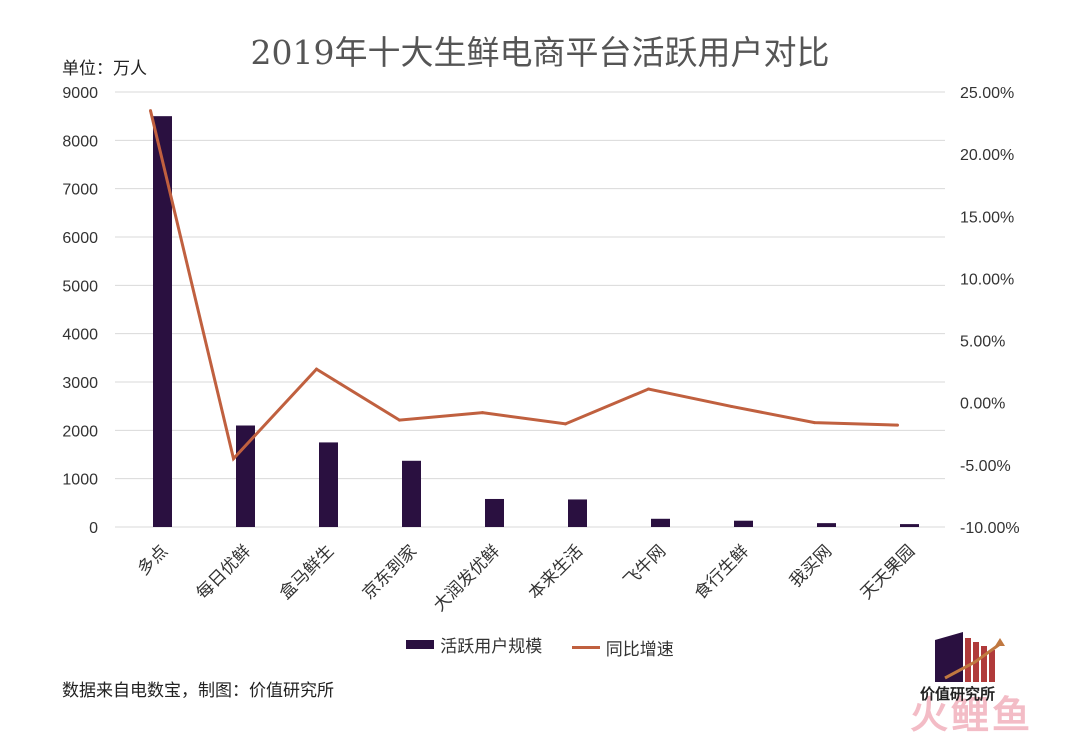 This screenshot has width=1080, height=739. I want to click on left-tick-label: 1000, so click(80, 480).